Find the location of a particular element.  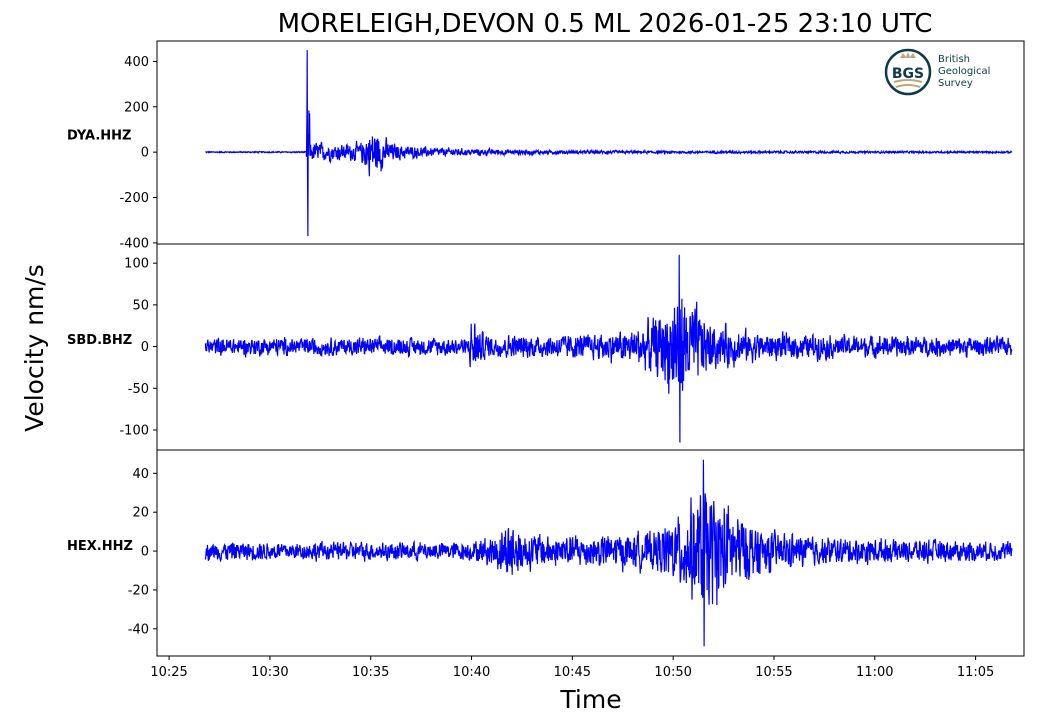

y-tick-label: -20 is located at coordinates (138, 590).